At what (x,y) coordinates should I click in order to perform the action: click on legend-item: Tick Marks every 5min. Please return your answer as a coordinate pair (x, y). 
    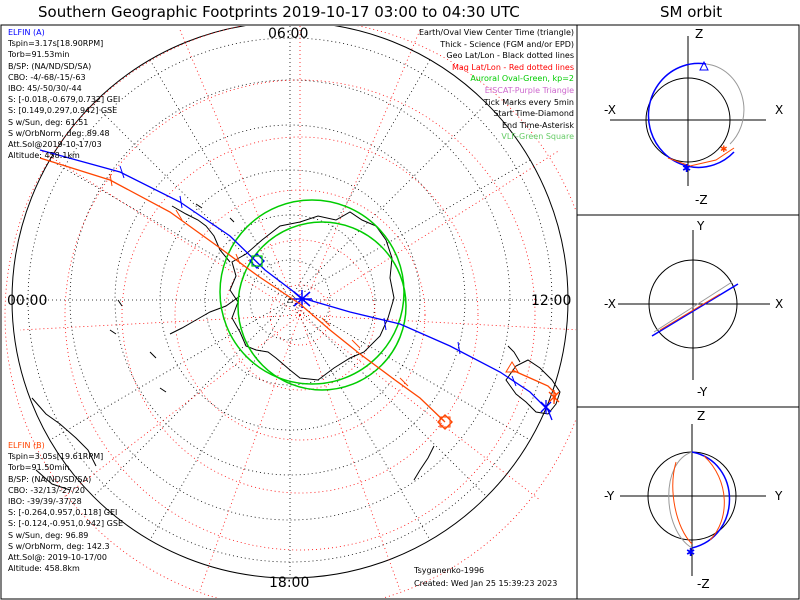
    Looking at the image, I should click on (528, 102).